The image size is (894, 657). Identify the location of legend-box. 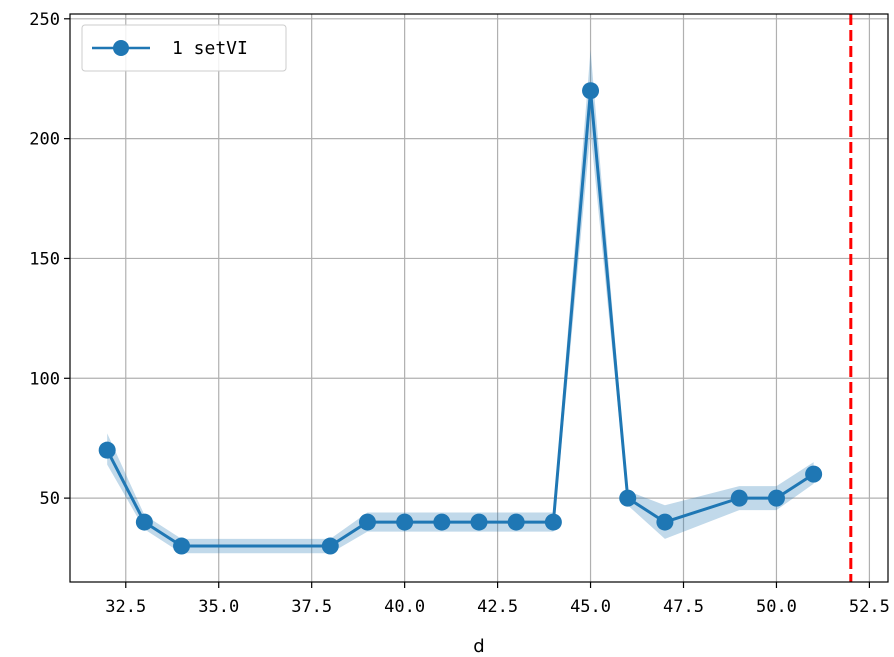
(184, 48).